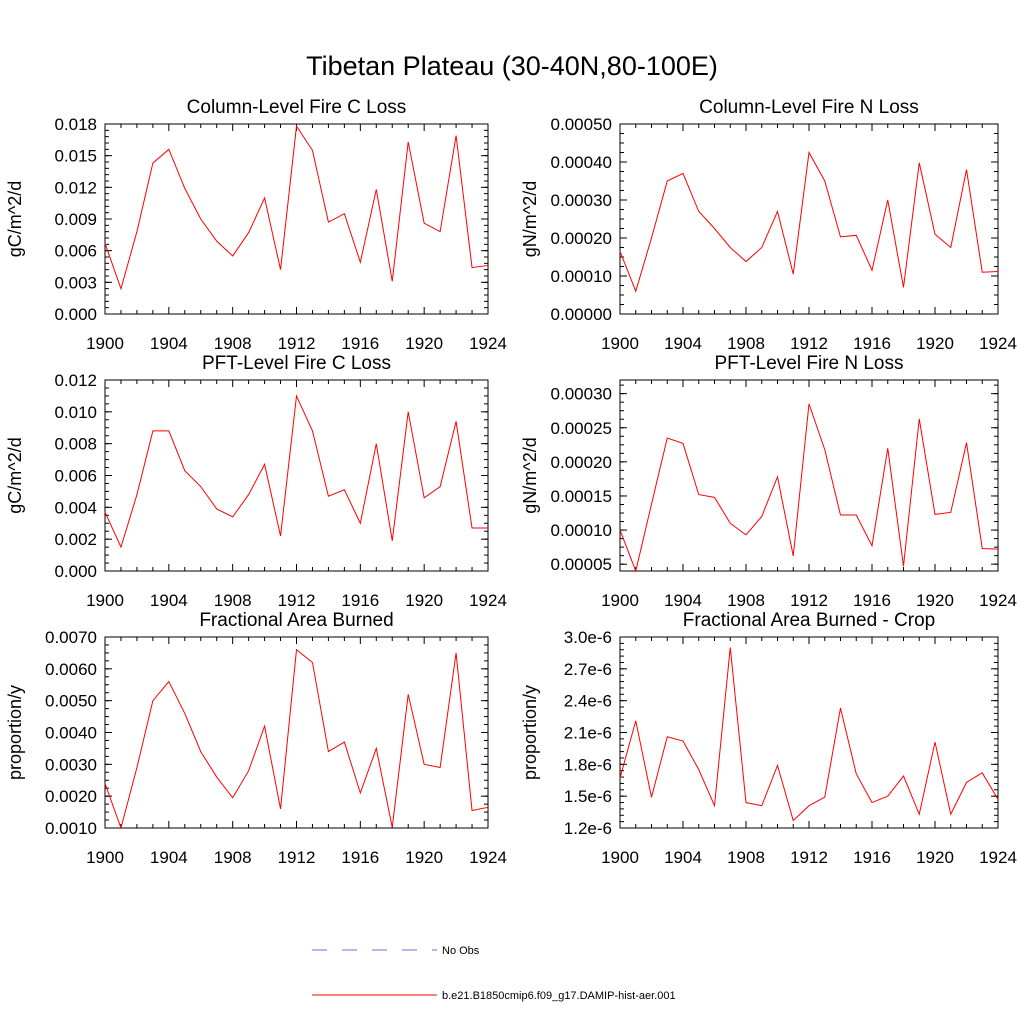 The image size is (1024, 1024). I want to click on panel-title: Fractional Area Burned - Crop, so click(809, 620).